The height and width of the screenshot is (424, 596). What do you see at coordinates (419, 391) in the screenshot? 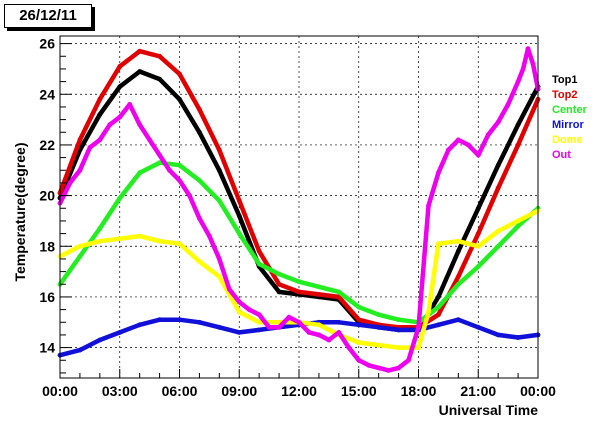
I see `x-tick-label: 18:00` at bounding box center [419, 391].